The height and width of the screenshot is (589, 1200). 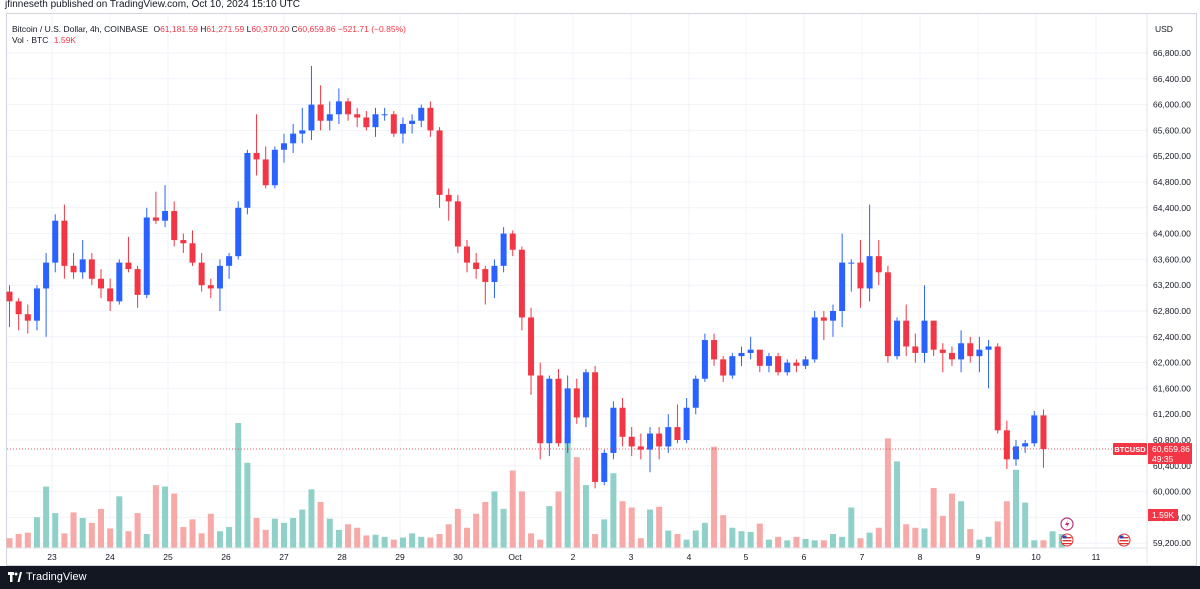 I want to click on us-flag-event-icon, so click(x=1067, y=540).